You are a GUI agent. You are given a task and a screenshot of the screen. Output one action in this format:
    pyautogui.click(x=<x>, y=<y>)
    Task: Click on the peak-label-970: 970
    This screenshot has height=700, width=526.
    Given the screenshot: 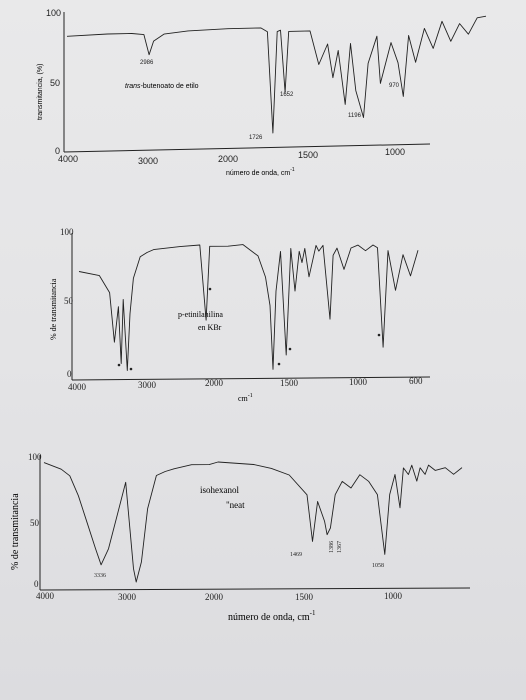 What is the action you would take?
    pyautogui.click(x=394, y=86)
    